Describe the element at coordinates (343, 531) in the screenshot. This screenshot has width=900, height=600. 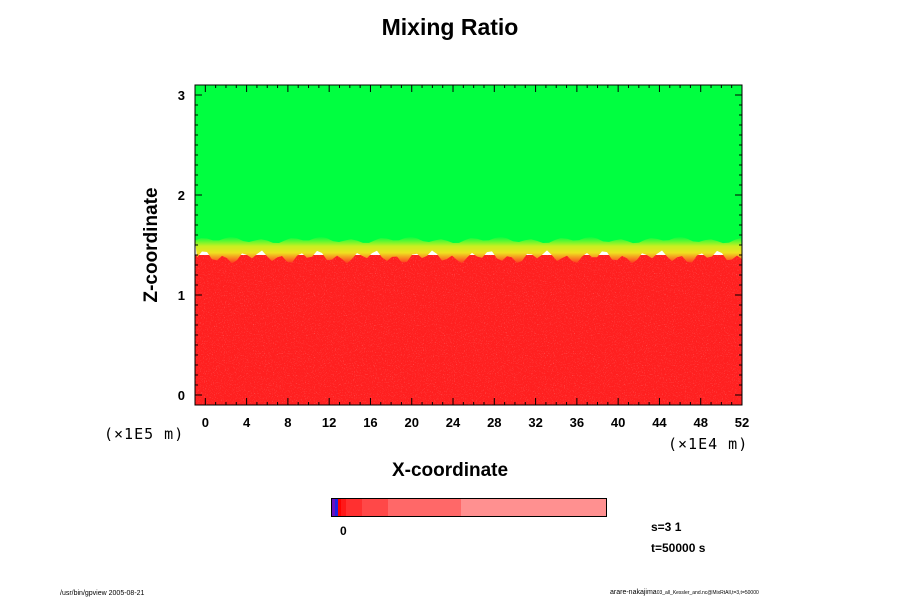
I see `colorbar-label: 0` at that location.